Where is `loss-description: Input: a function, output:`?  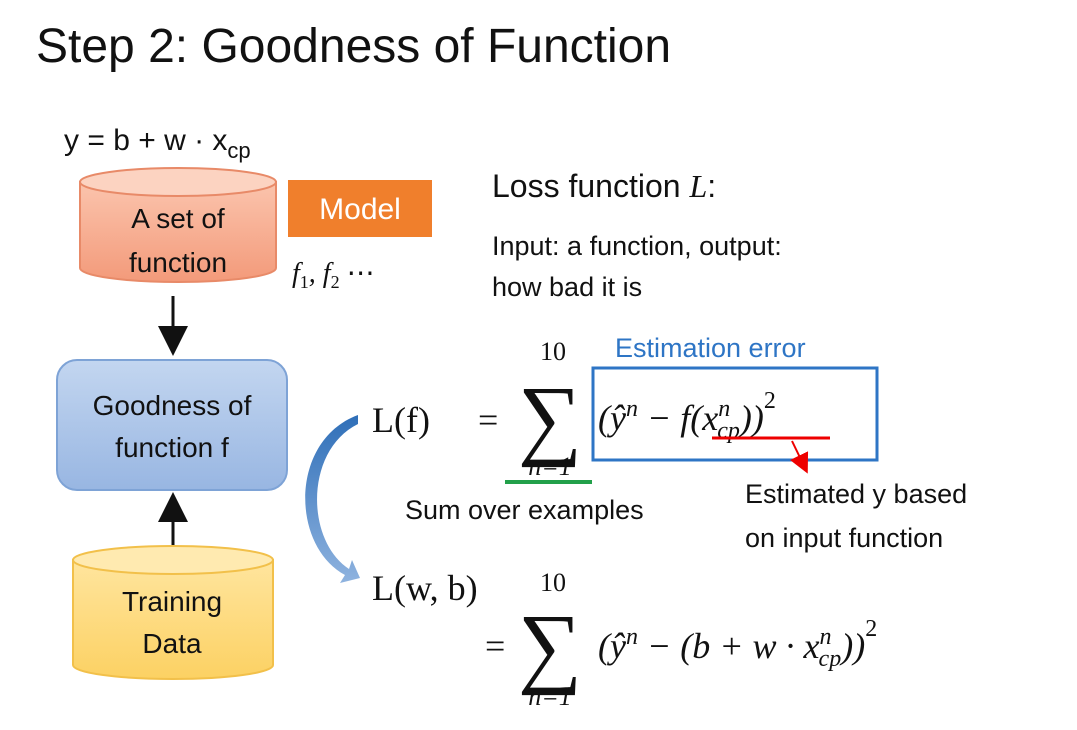
loss-description: Input: a function, output: is located at coordinates (637, 246).